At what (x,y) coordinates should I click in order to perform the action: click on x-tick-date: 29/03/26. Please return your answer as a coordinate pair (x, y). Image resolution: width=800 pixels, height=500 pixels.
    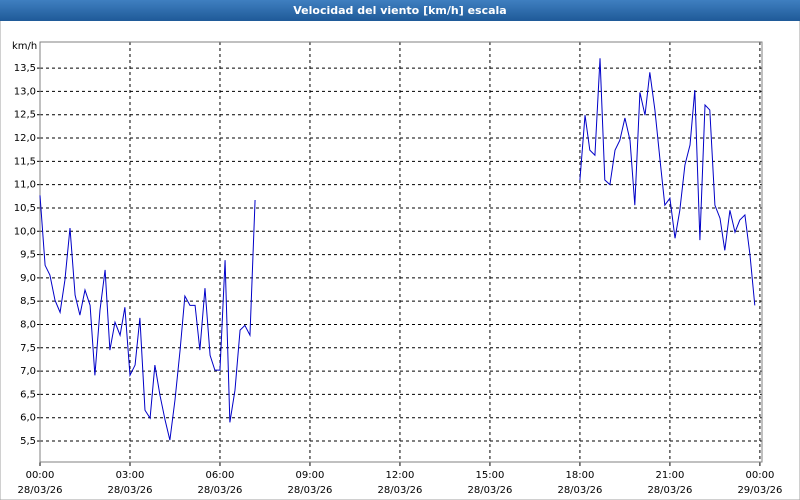
    Looking at the image, I should click on (759, 490).